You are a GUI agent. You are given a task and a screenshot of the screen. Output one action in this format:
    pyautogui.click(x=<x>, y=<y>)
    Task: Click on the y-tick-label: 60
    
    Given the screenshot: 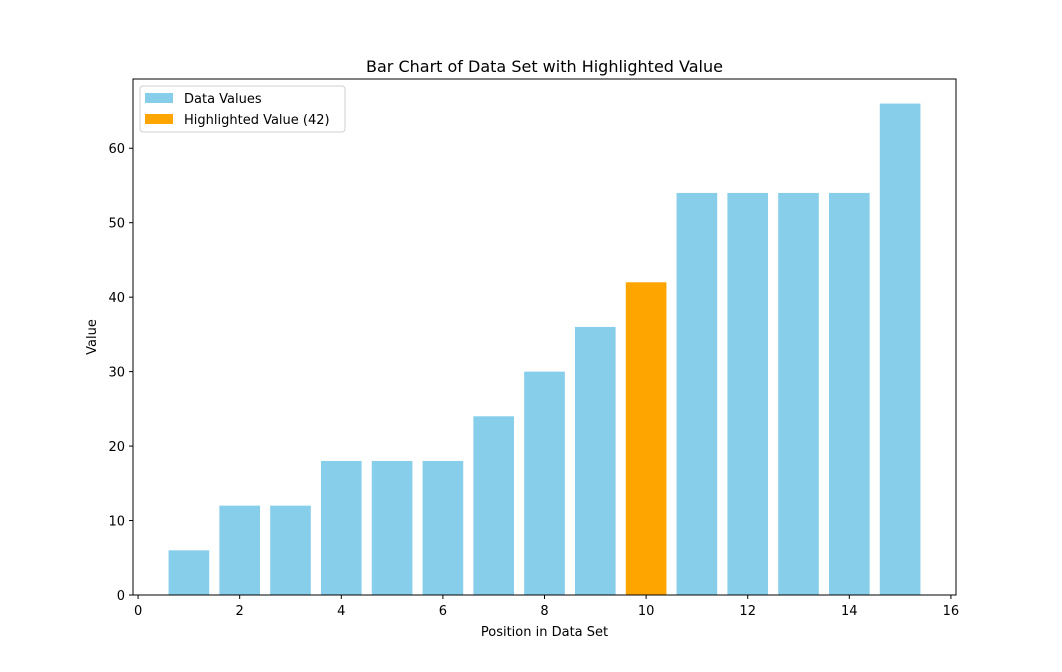 What is the action you would take?
    pyautogui.click(x=116, y=149)
    